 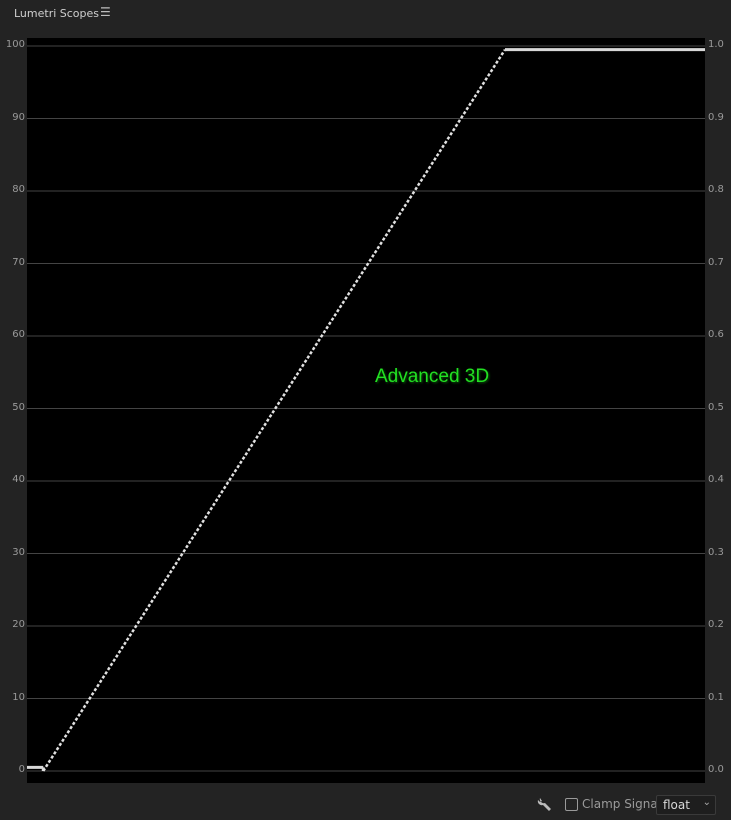 I want to click on left-tick-label: 20, so click(x=18, y=624).